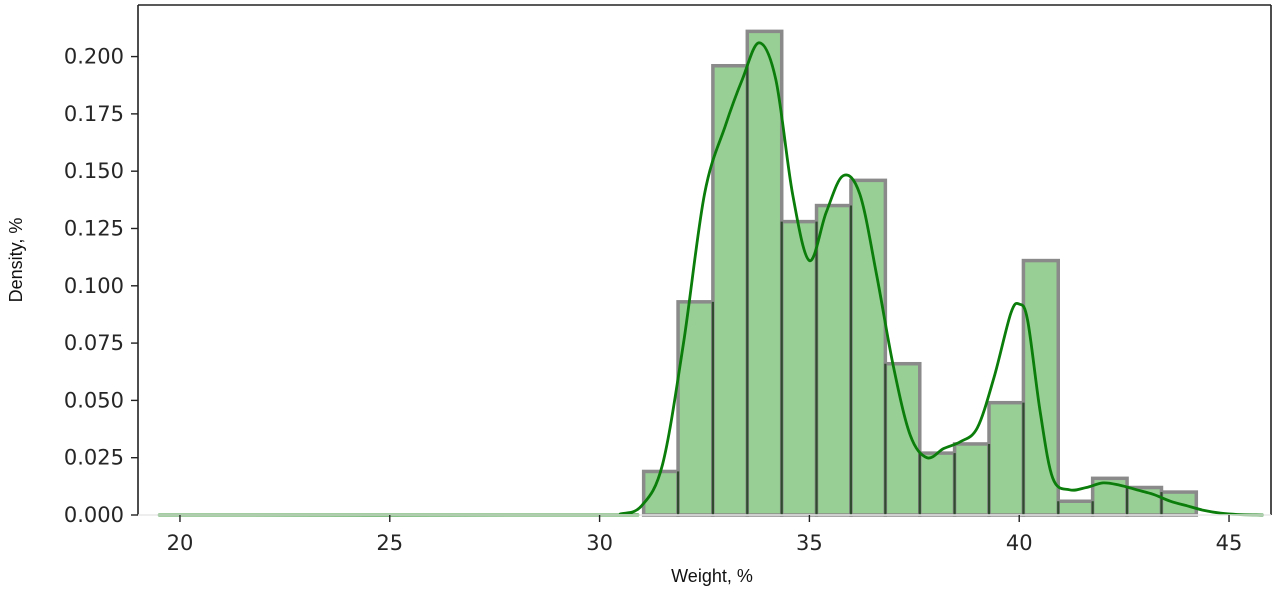 The width and height of the screenshot is (1280, 593). I want to click on y-tick-label: 0.075, so click(94, 343).